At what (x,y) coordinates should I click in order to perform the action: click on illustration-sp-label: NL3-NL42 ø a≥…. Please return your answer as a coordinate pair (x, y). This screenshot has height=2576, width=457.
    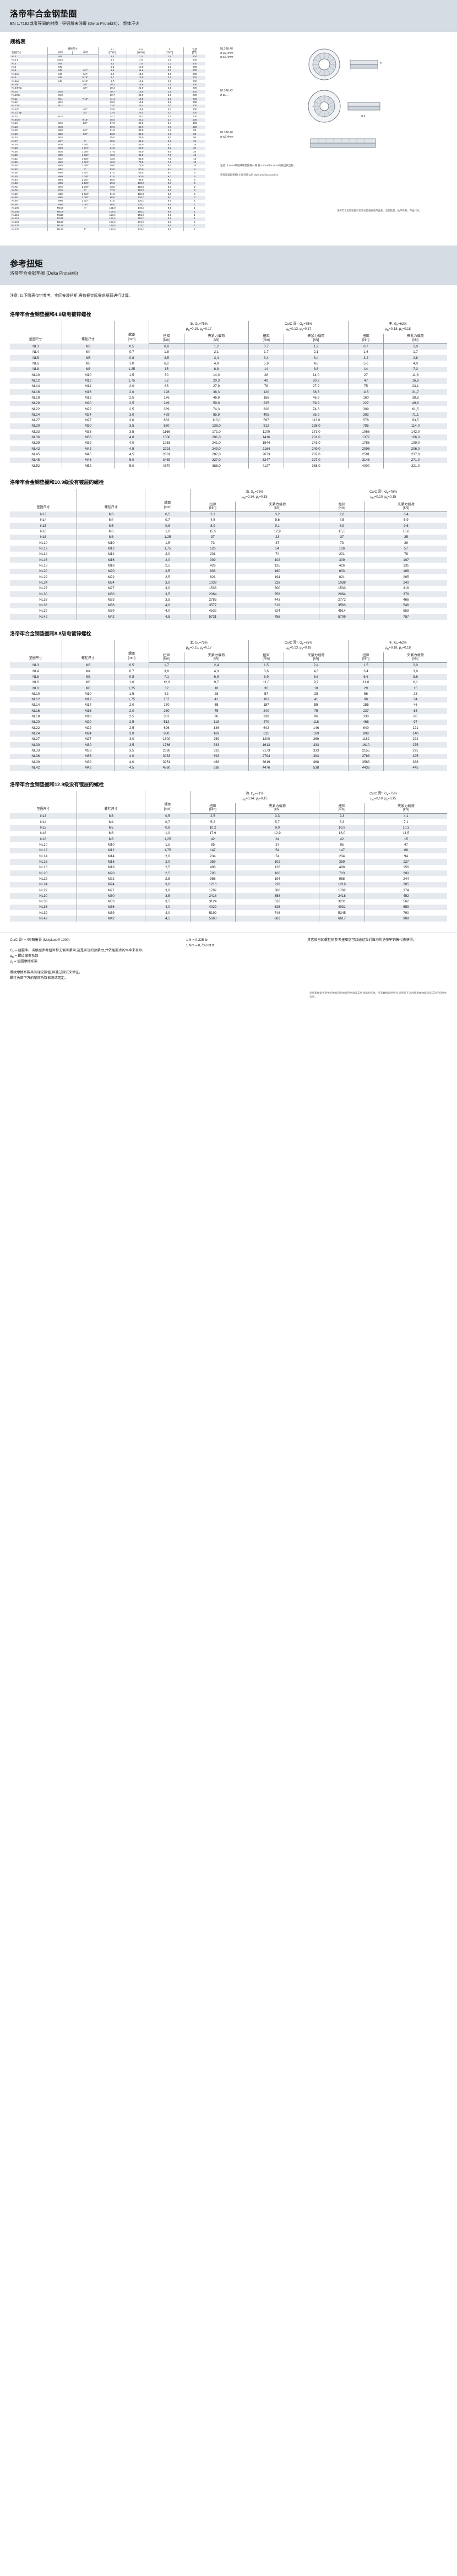
    Looking at the image, I should click on (227, 93).